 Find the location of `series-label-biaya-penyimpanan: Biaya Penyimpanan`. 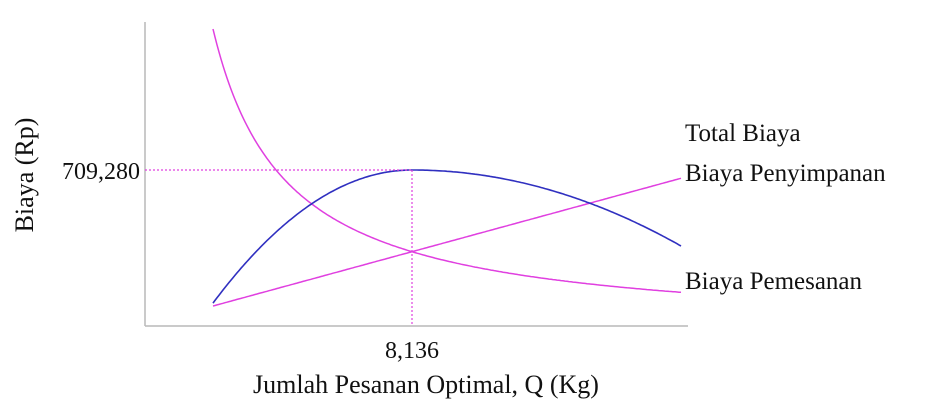

series-label-biaya-penyimpanan: Biaya Penyimpanan is located at coordinates (785, 173).